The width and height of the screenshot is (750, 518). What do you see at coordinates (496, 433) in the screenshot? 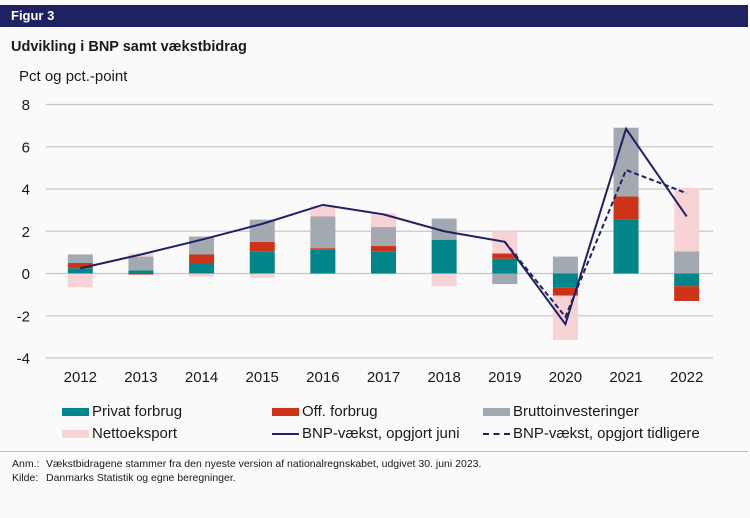
I see `legend-swatch-dashed-line` at bounding box center [496, 433].